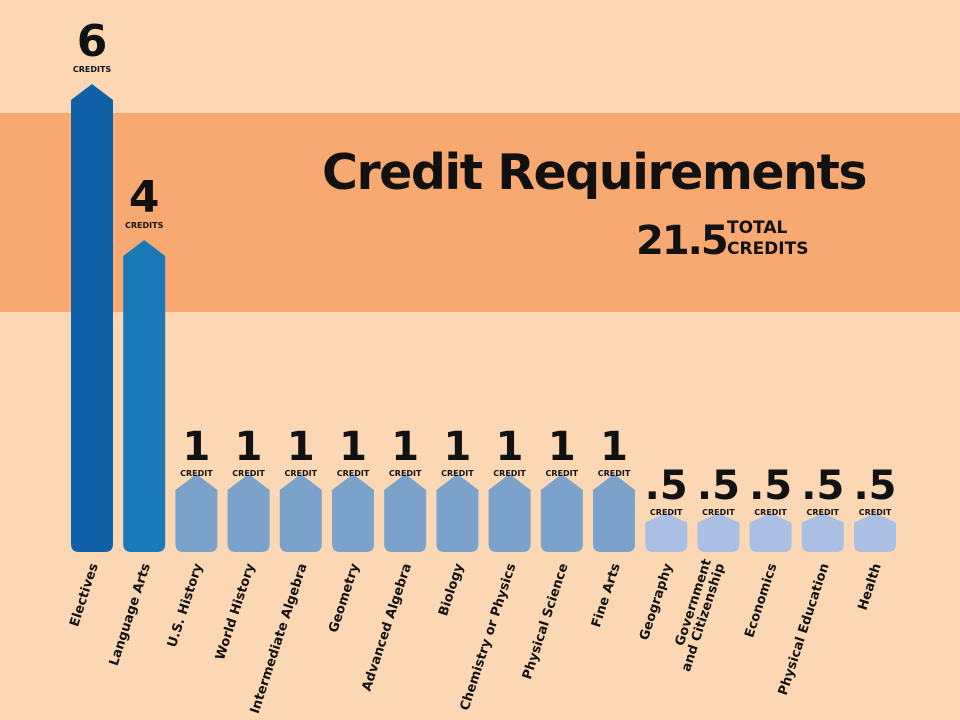  What do you see at coordinates (248, 473) in the screenshot?
I see `unit-label-3: CREDIT` at bounding box center [248, 473].